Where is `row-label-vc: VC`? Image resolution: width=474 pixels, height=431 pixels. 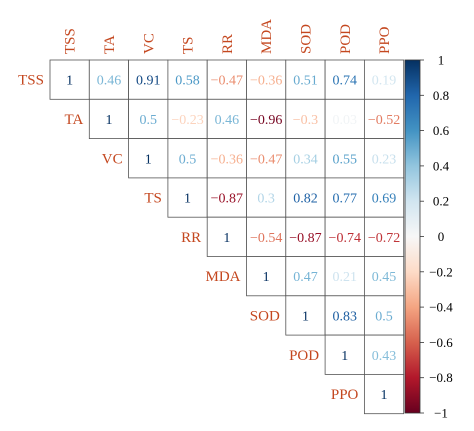
row-label-vc: VC is located at coordinates (112, 159).